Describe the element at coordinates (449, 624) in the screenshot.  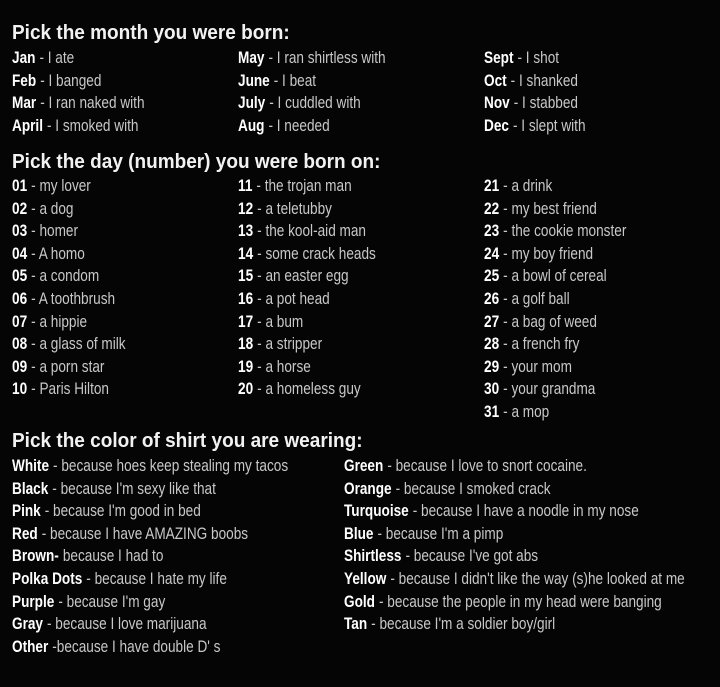
I see `list-item: Tan - because I'm a soldier boy/girl` at that location.